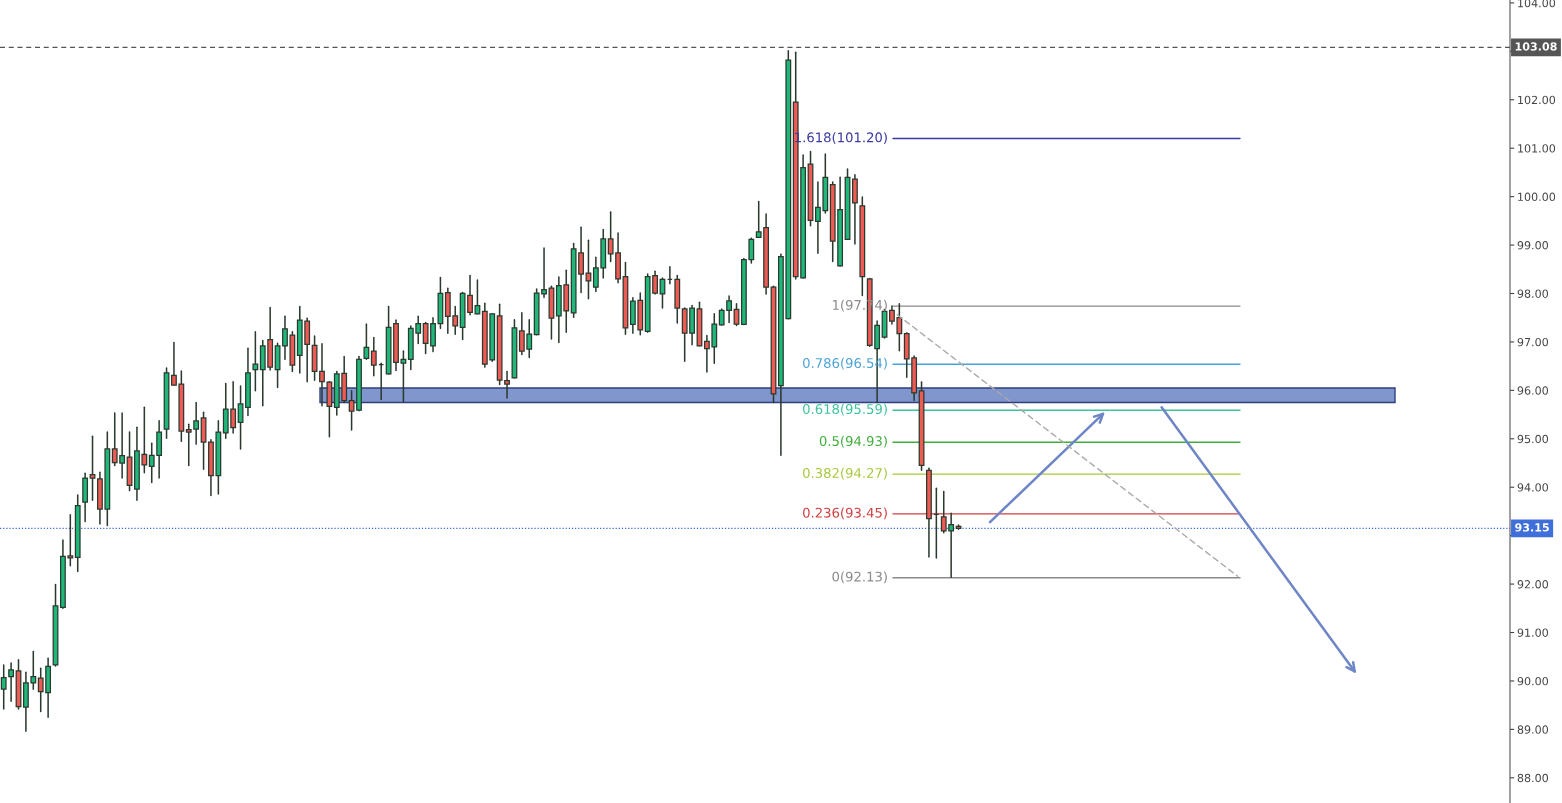 The height and width of the screenshot is (803, 1562). Describe the element at coordinates (1533, 487) in the screenshot. I see `y-tick-label: 94.00` at that location.